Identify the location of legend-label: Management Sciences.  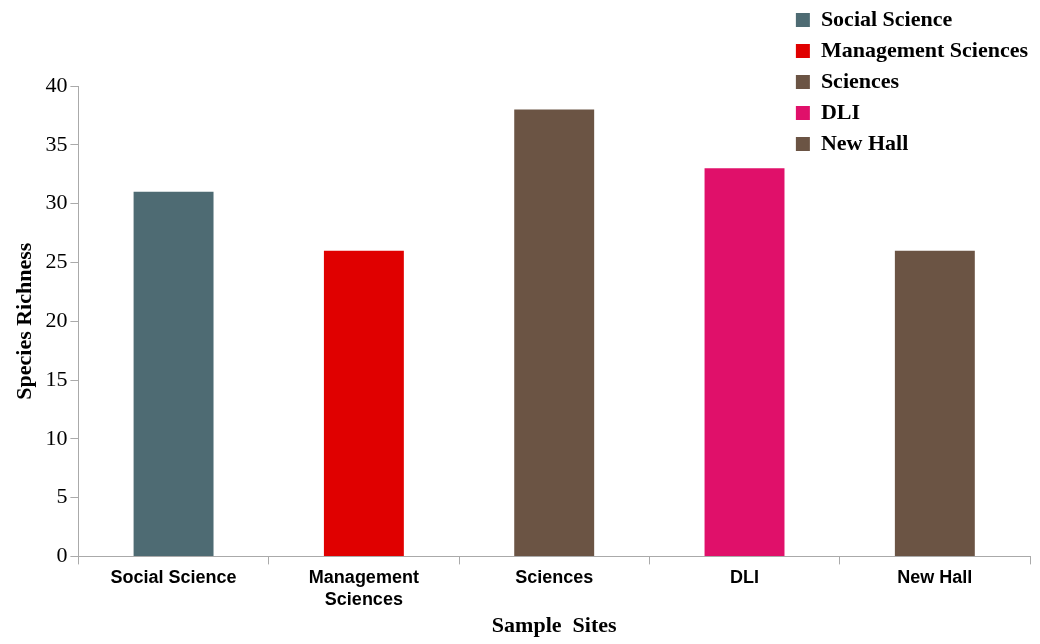
(924, 49).